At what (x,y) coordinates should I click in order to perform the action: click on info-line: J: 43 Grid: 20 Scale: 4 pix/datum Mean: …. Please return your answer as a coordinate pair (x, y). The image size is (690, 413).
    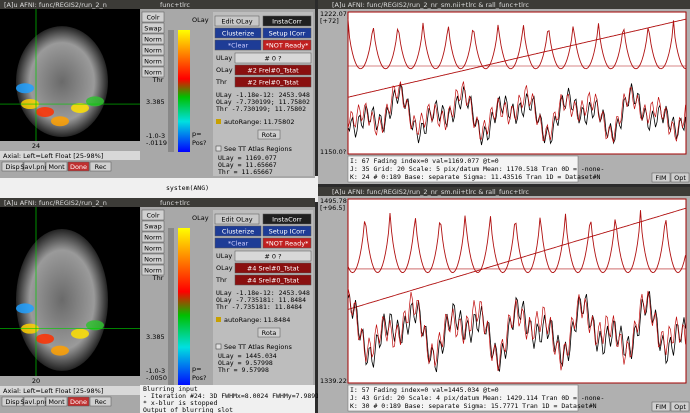
    Looking at the image, I should click on (477, 398).